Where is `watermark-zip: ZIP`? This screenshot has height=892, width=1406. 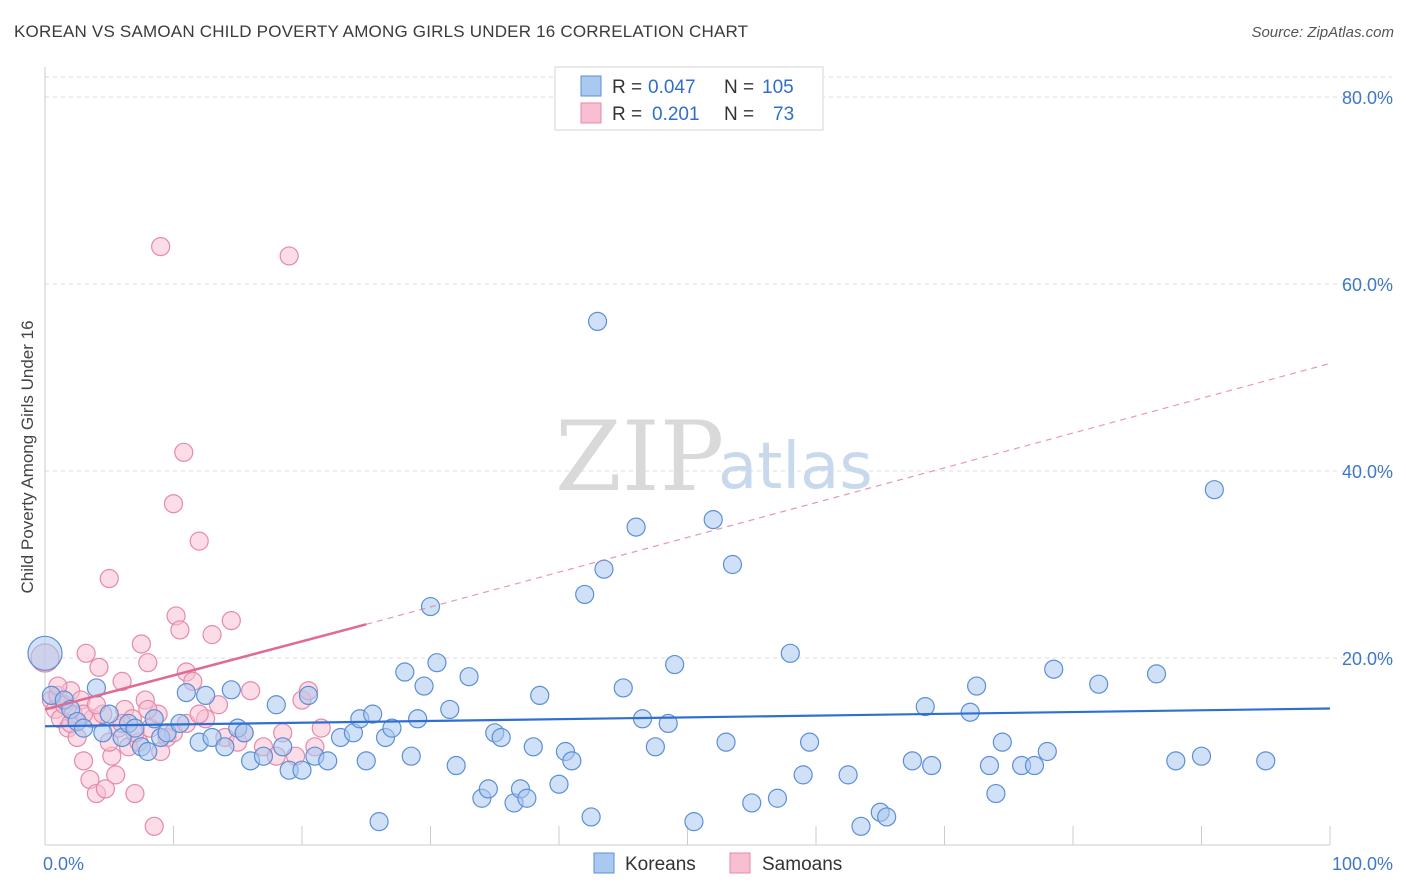 watermark-zip: ZIP is located at coordinates (639, 457).